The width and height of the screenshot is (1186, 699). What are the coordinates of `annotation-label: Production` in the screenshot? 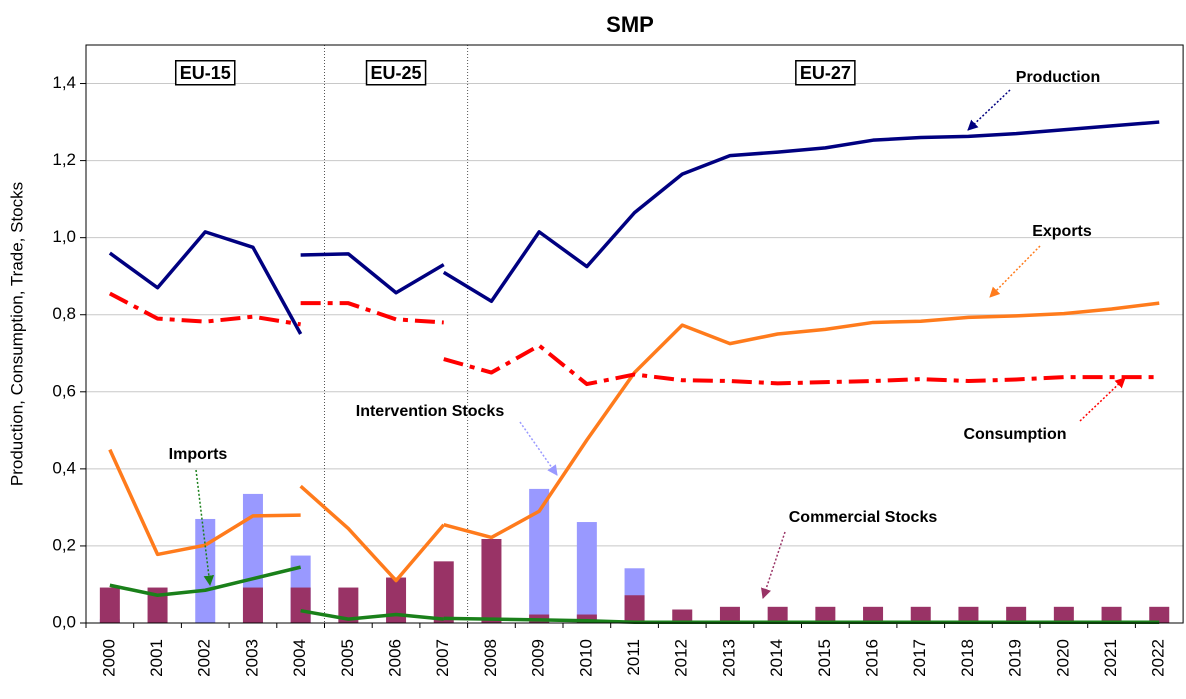 It's located at (1058, 77).